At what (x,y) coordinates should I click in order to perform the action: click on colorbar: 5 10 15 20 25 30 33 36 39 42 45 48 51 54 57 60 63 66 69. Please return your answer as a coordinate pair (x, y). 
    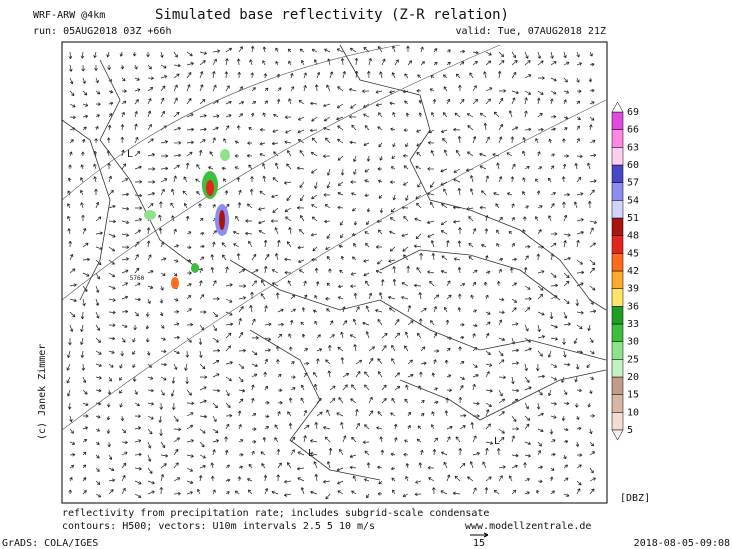
    Looking at the image, I should click on (625, 271).